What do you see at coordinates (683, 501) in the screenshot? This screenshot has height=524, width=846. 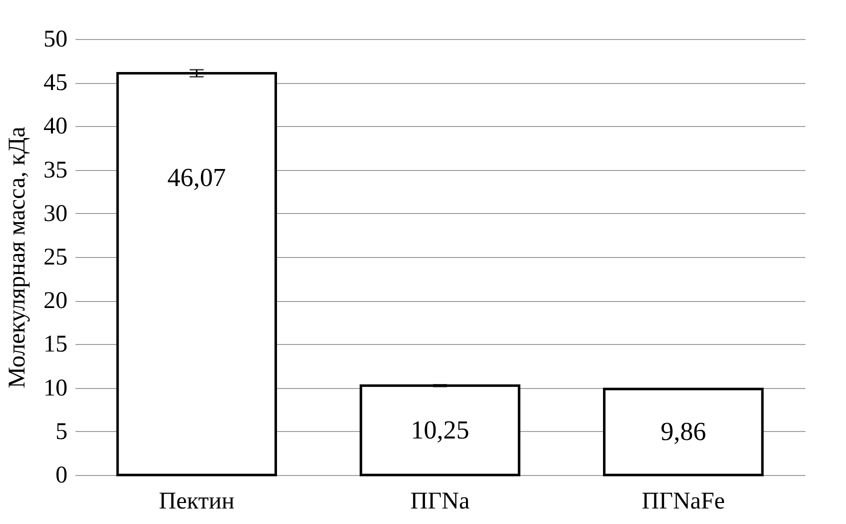 I see `x-tick-label: ПГNaFe` at bounding box center [683, 501].